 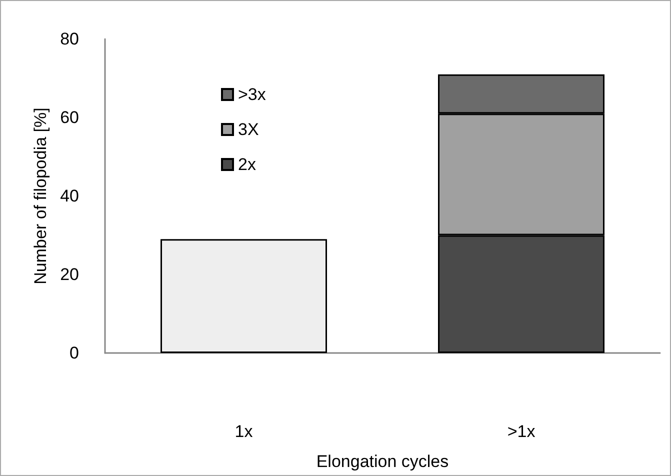 What do you see at coordinates (248, 129) in the screenshot?
I see `legend-label: 3X` at bounding box center [248, 129].